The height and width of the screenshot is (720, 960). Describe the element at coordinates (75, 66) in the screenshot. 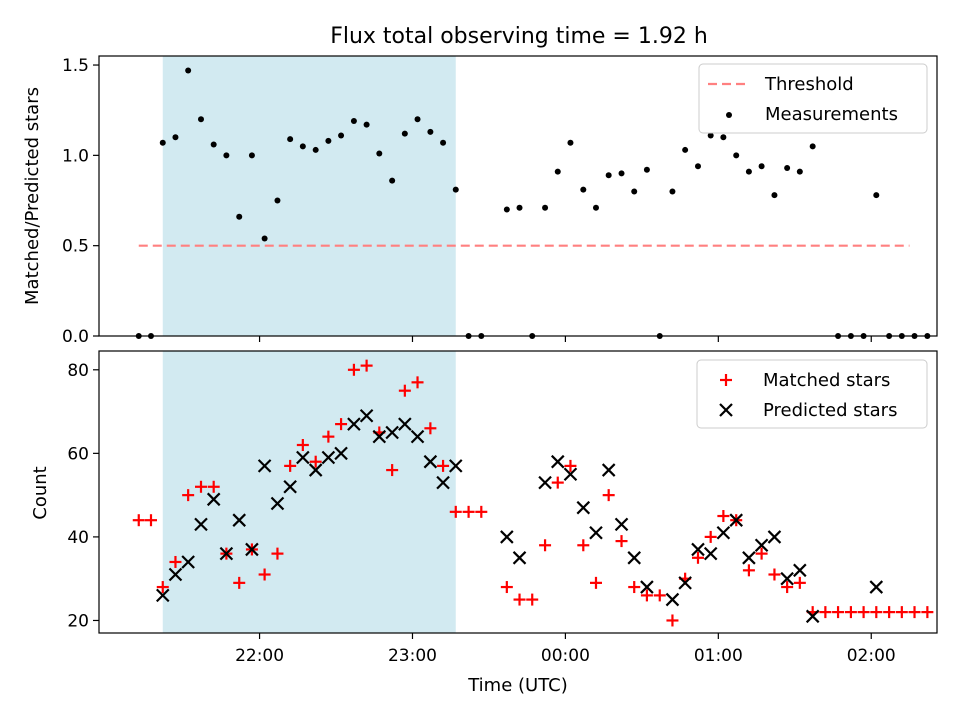

I see `ratio-y-tick-label: 1.5` at that location.